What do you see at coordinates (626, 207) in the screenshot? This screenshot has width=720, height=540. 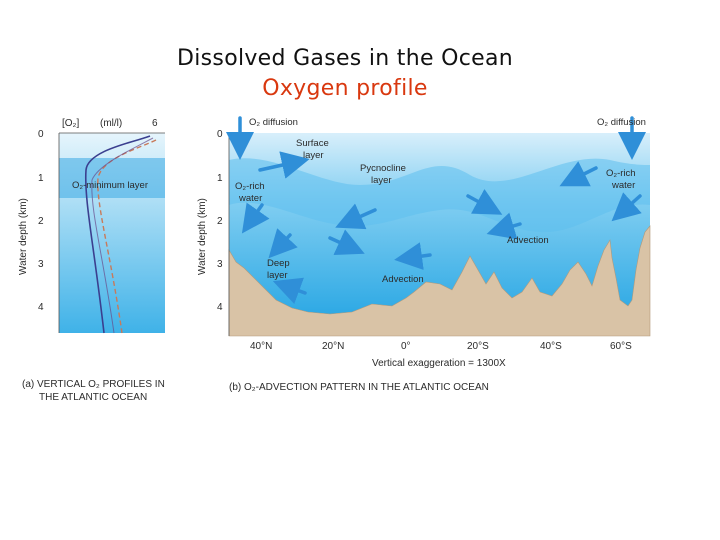 I see `right-descend-arrow` at bounding box center [626, 207].